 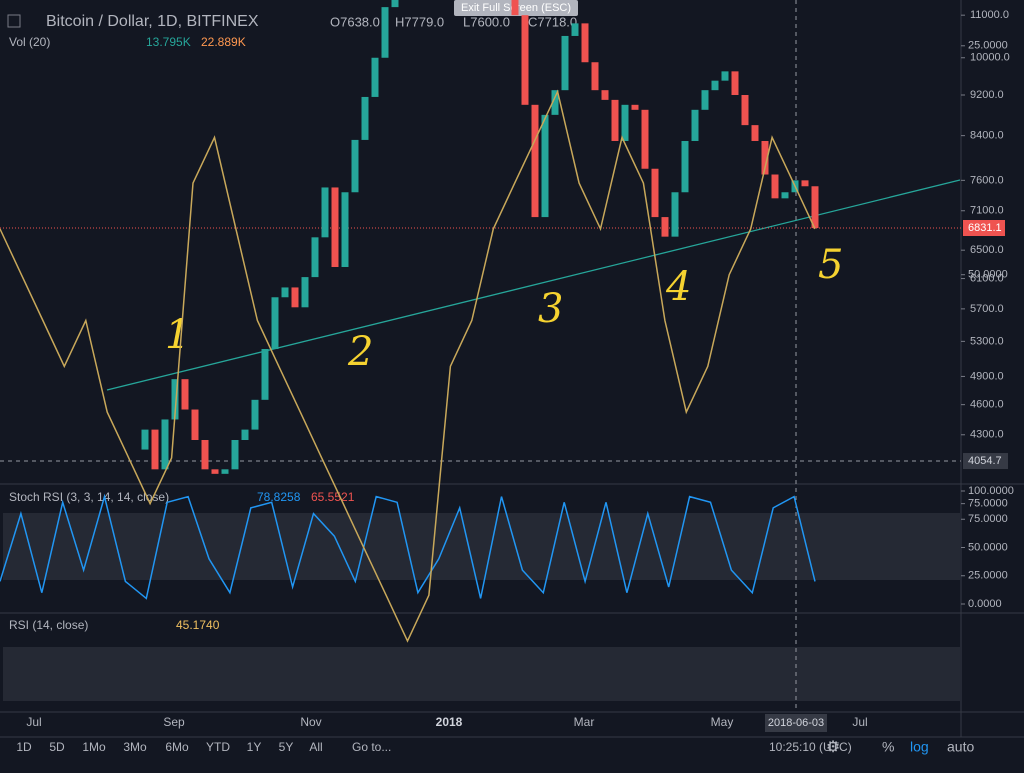 I want to click on auto-toggle: auto, so click(x=960, y=747).